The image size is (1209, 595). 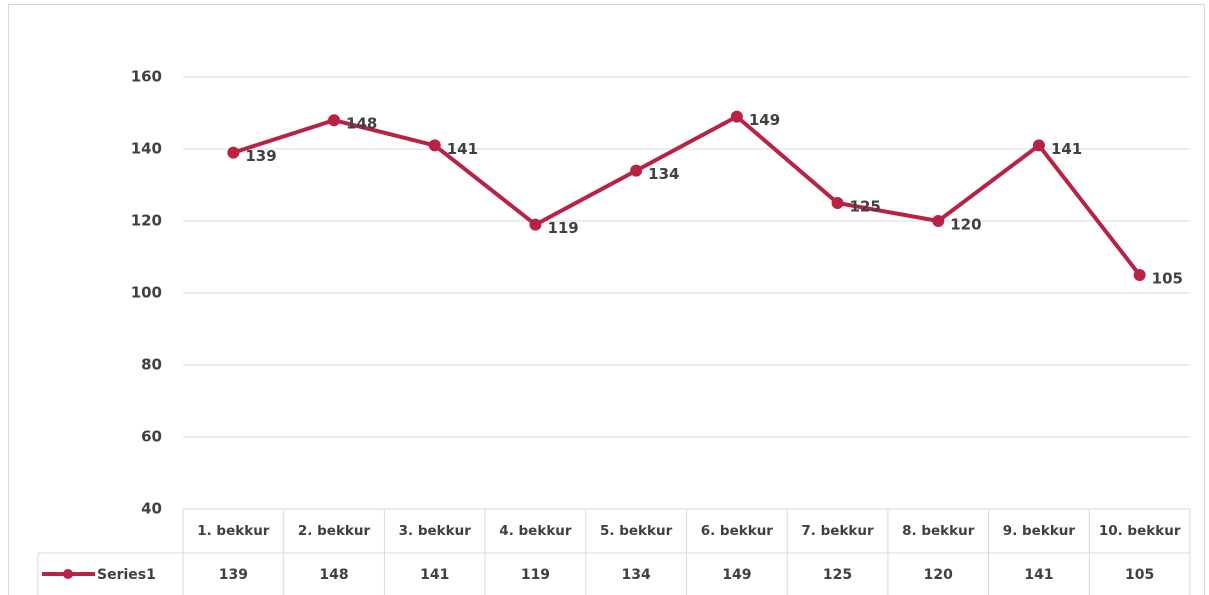 I want to click on legend-label: Series1, so click(x=126, y=575).